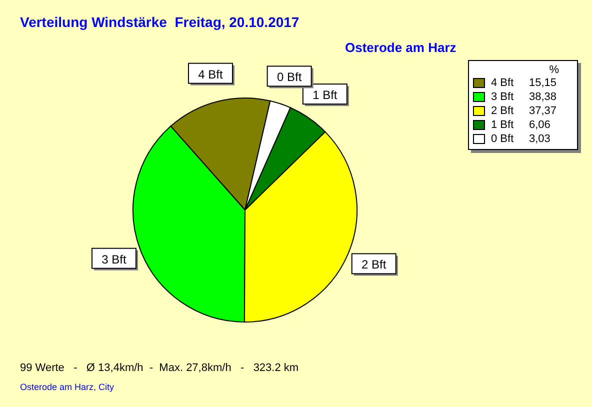  What do you see at coordinates (503, 83) in the screenshot?
I see `legend-label: 4 Bft` at bounding box center [503, 83].